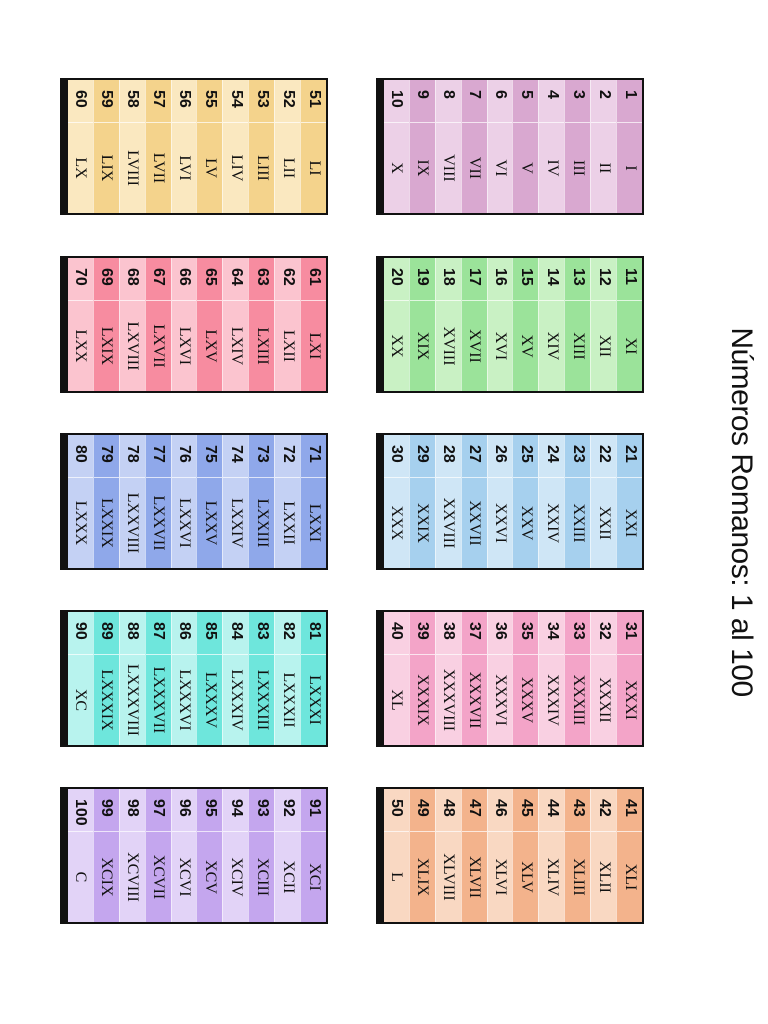 The height and width of the screenshot is (1024, 768). What do you see at coordinates (526, 808) in the screenshot?
I see `arabic-number: 45` at bounding box center [526, 808].